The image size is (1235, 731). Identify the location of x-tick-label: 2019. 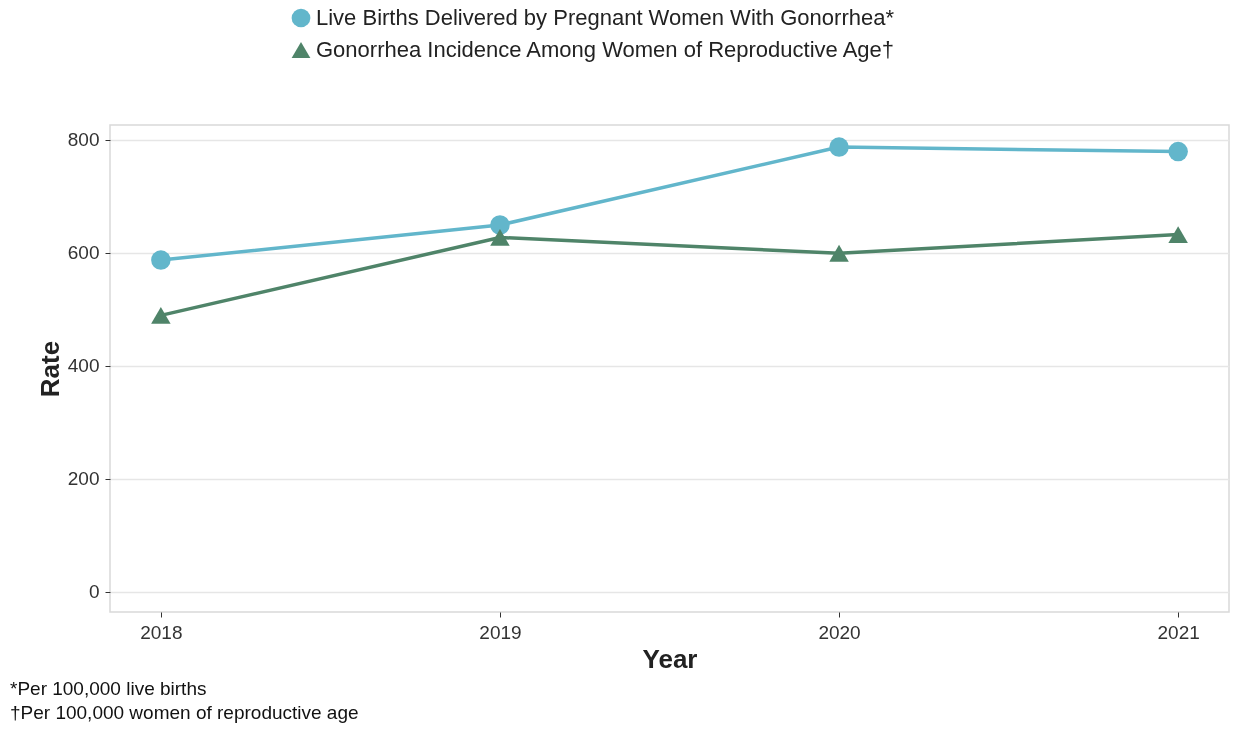
(500, 632).